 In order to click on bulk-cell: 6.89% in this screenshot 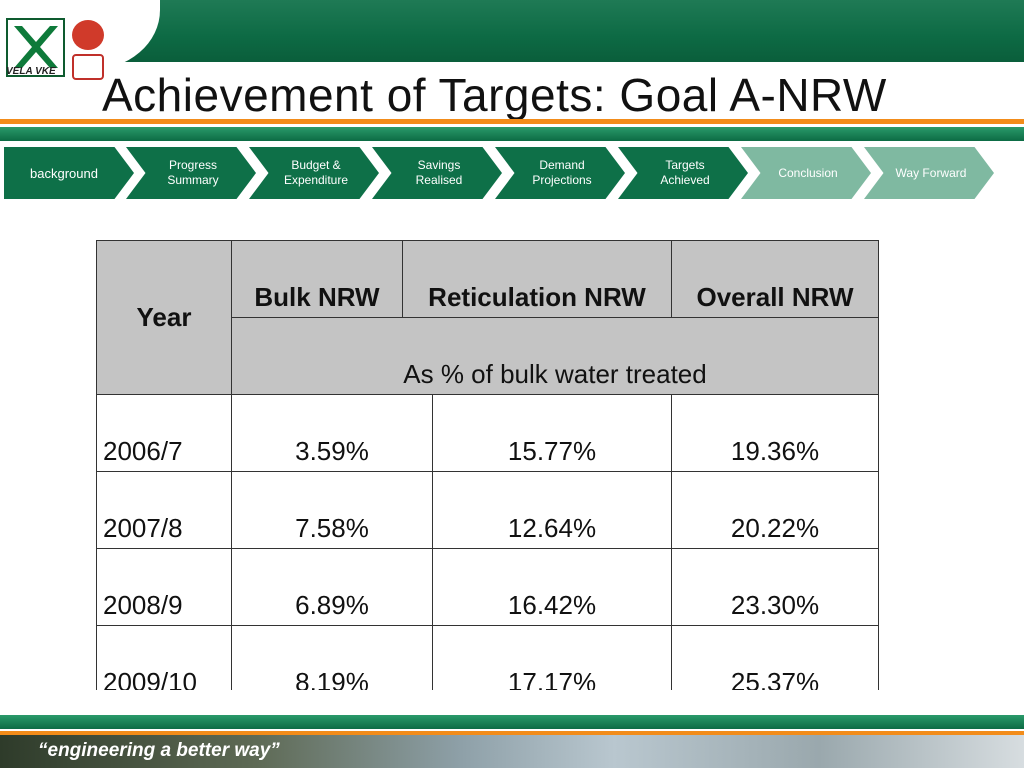, I will do `click(332, 587)`.